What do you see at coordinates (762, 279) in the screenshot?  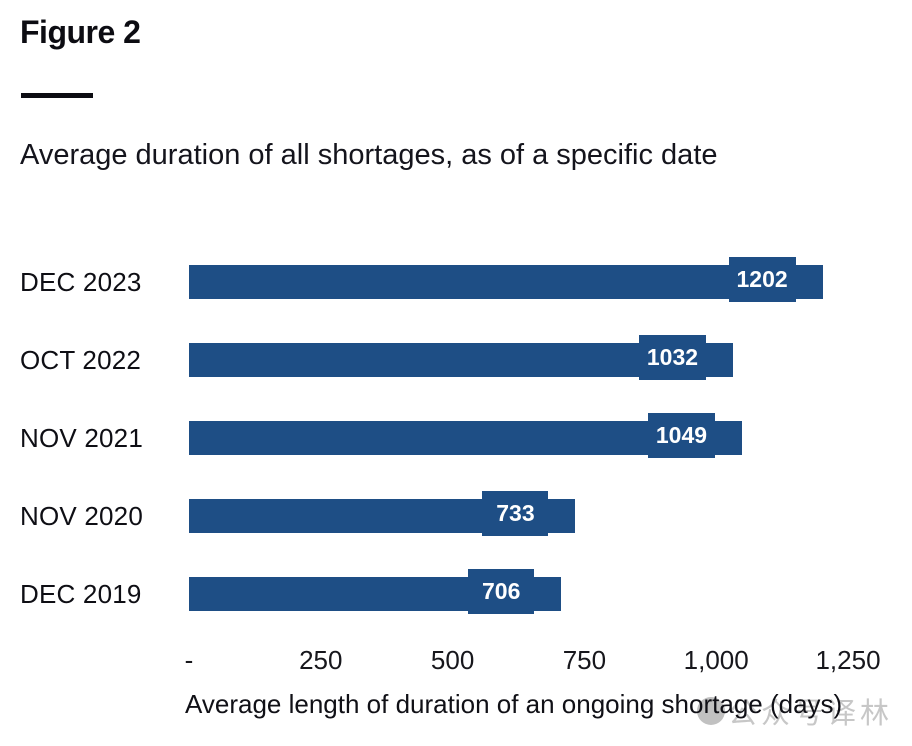 I see `value-badge: 1202` at bounding box center [762, 279].